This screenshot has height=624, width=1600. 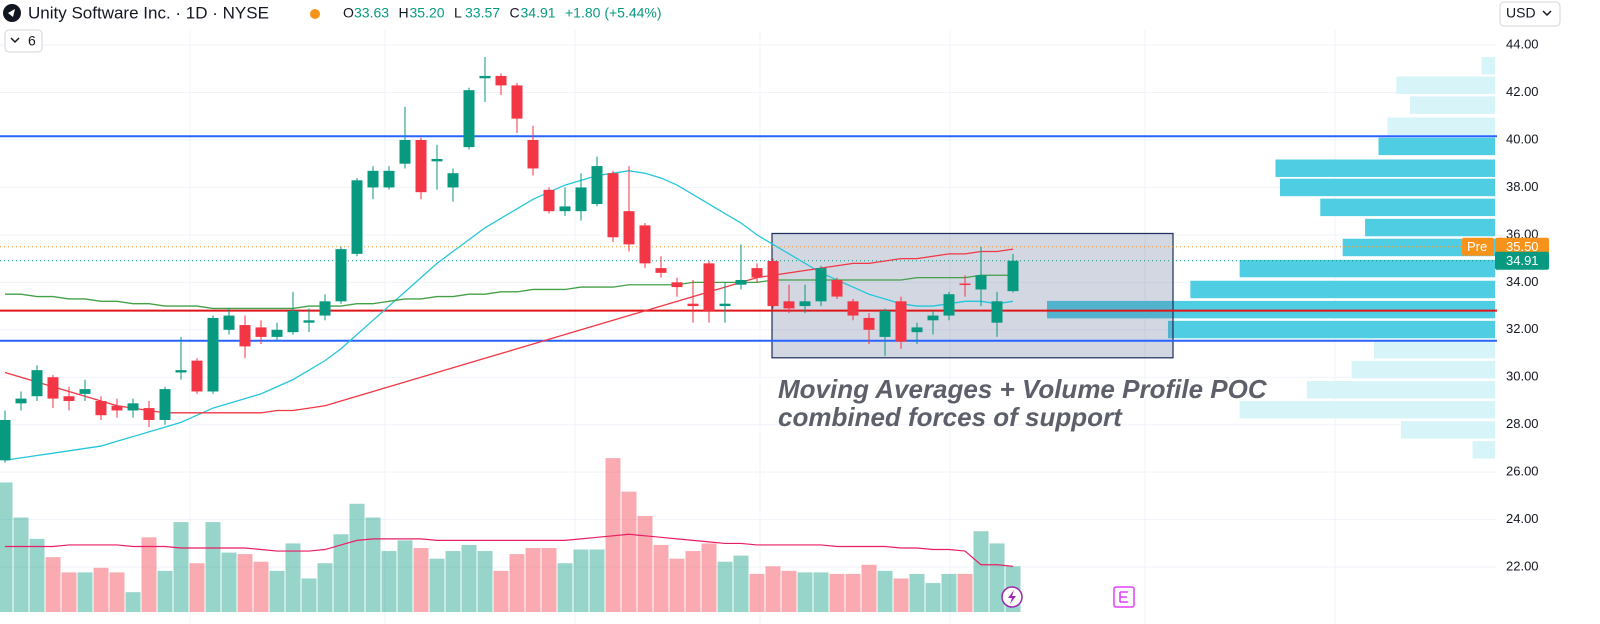 What do you see at coordinates (23, 41) in the screenshot?
I see `indicator-toggle` at bounding box center [23, 41].